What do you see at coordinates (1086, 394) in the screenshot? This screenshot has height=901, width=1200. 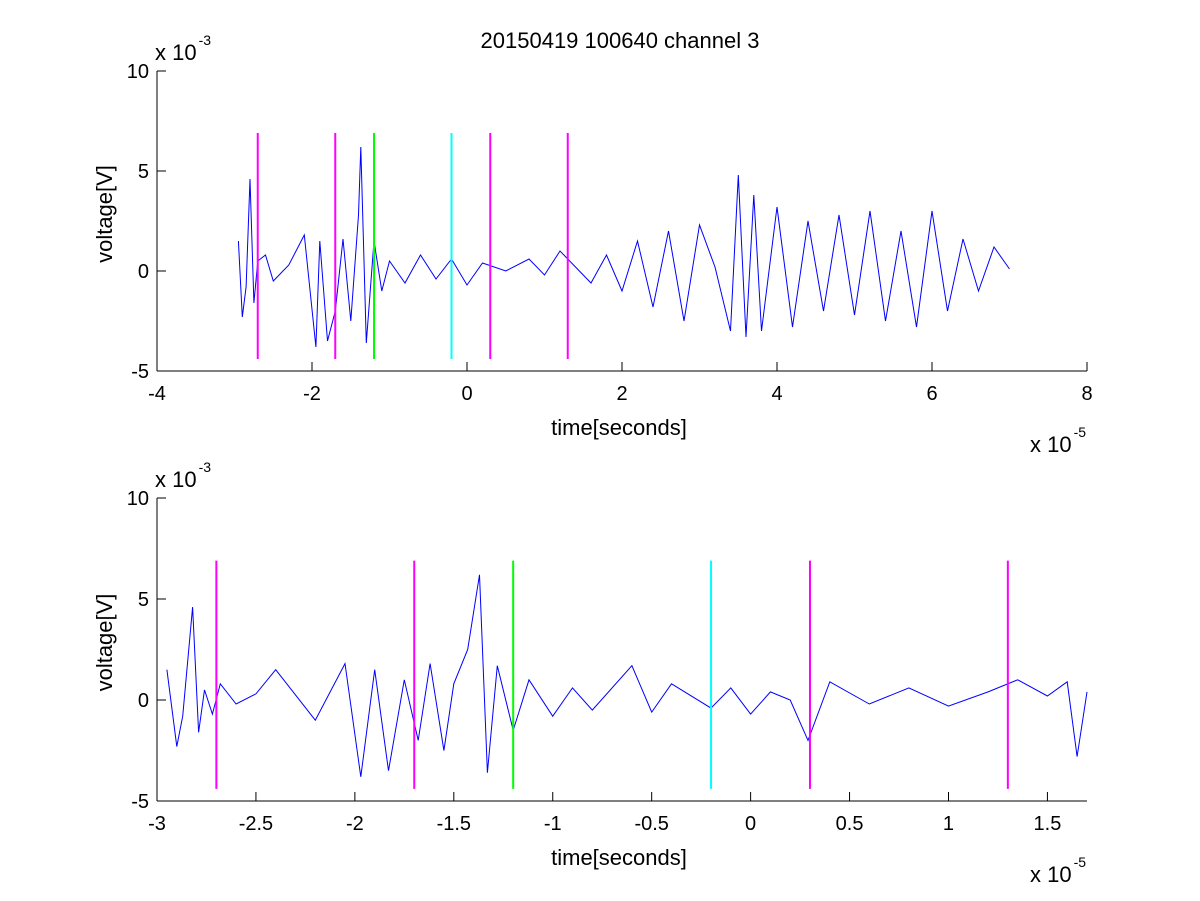 I see `x-tick-label: 8` at bounding box center [1086, 394].